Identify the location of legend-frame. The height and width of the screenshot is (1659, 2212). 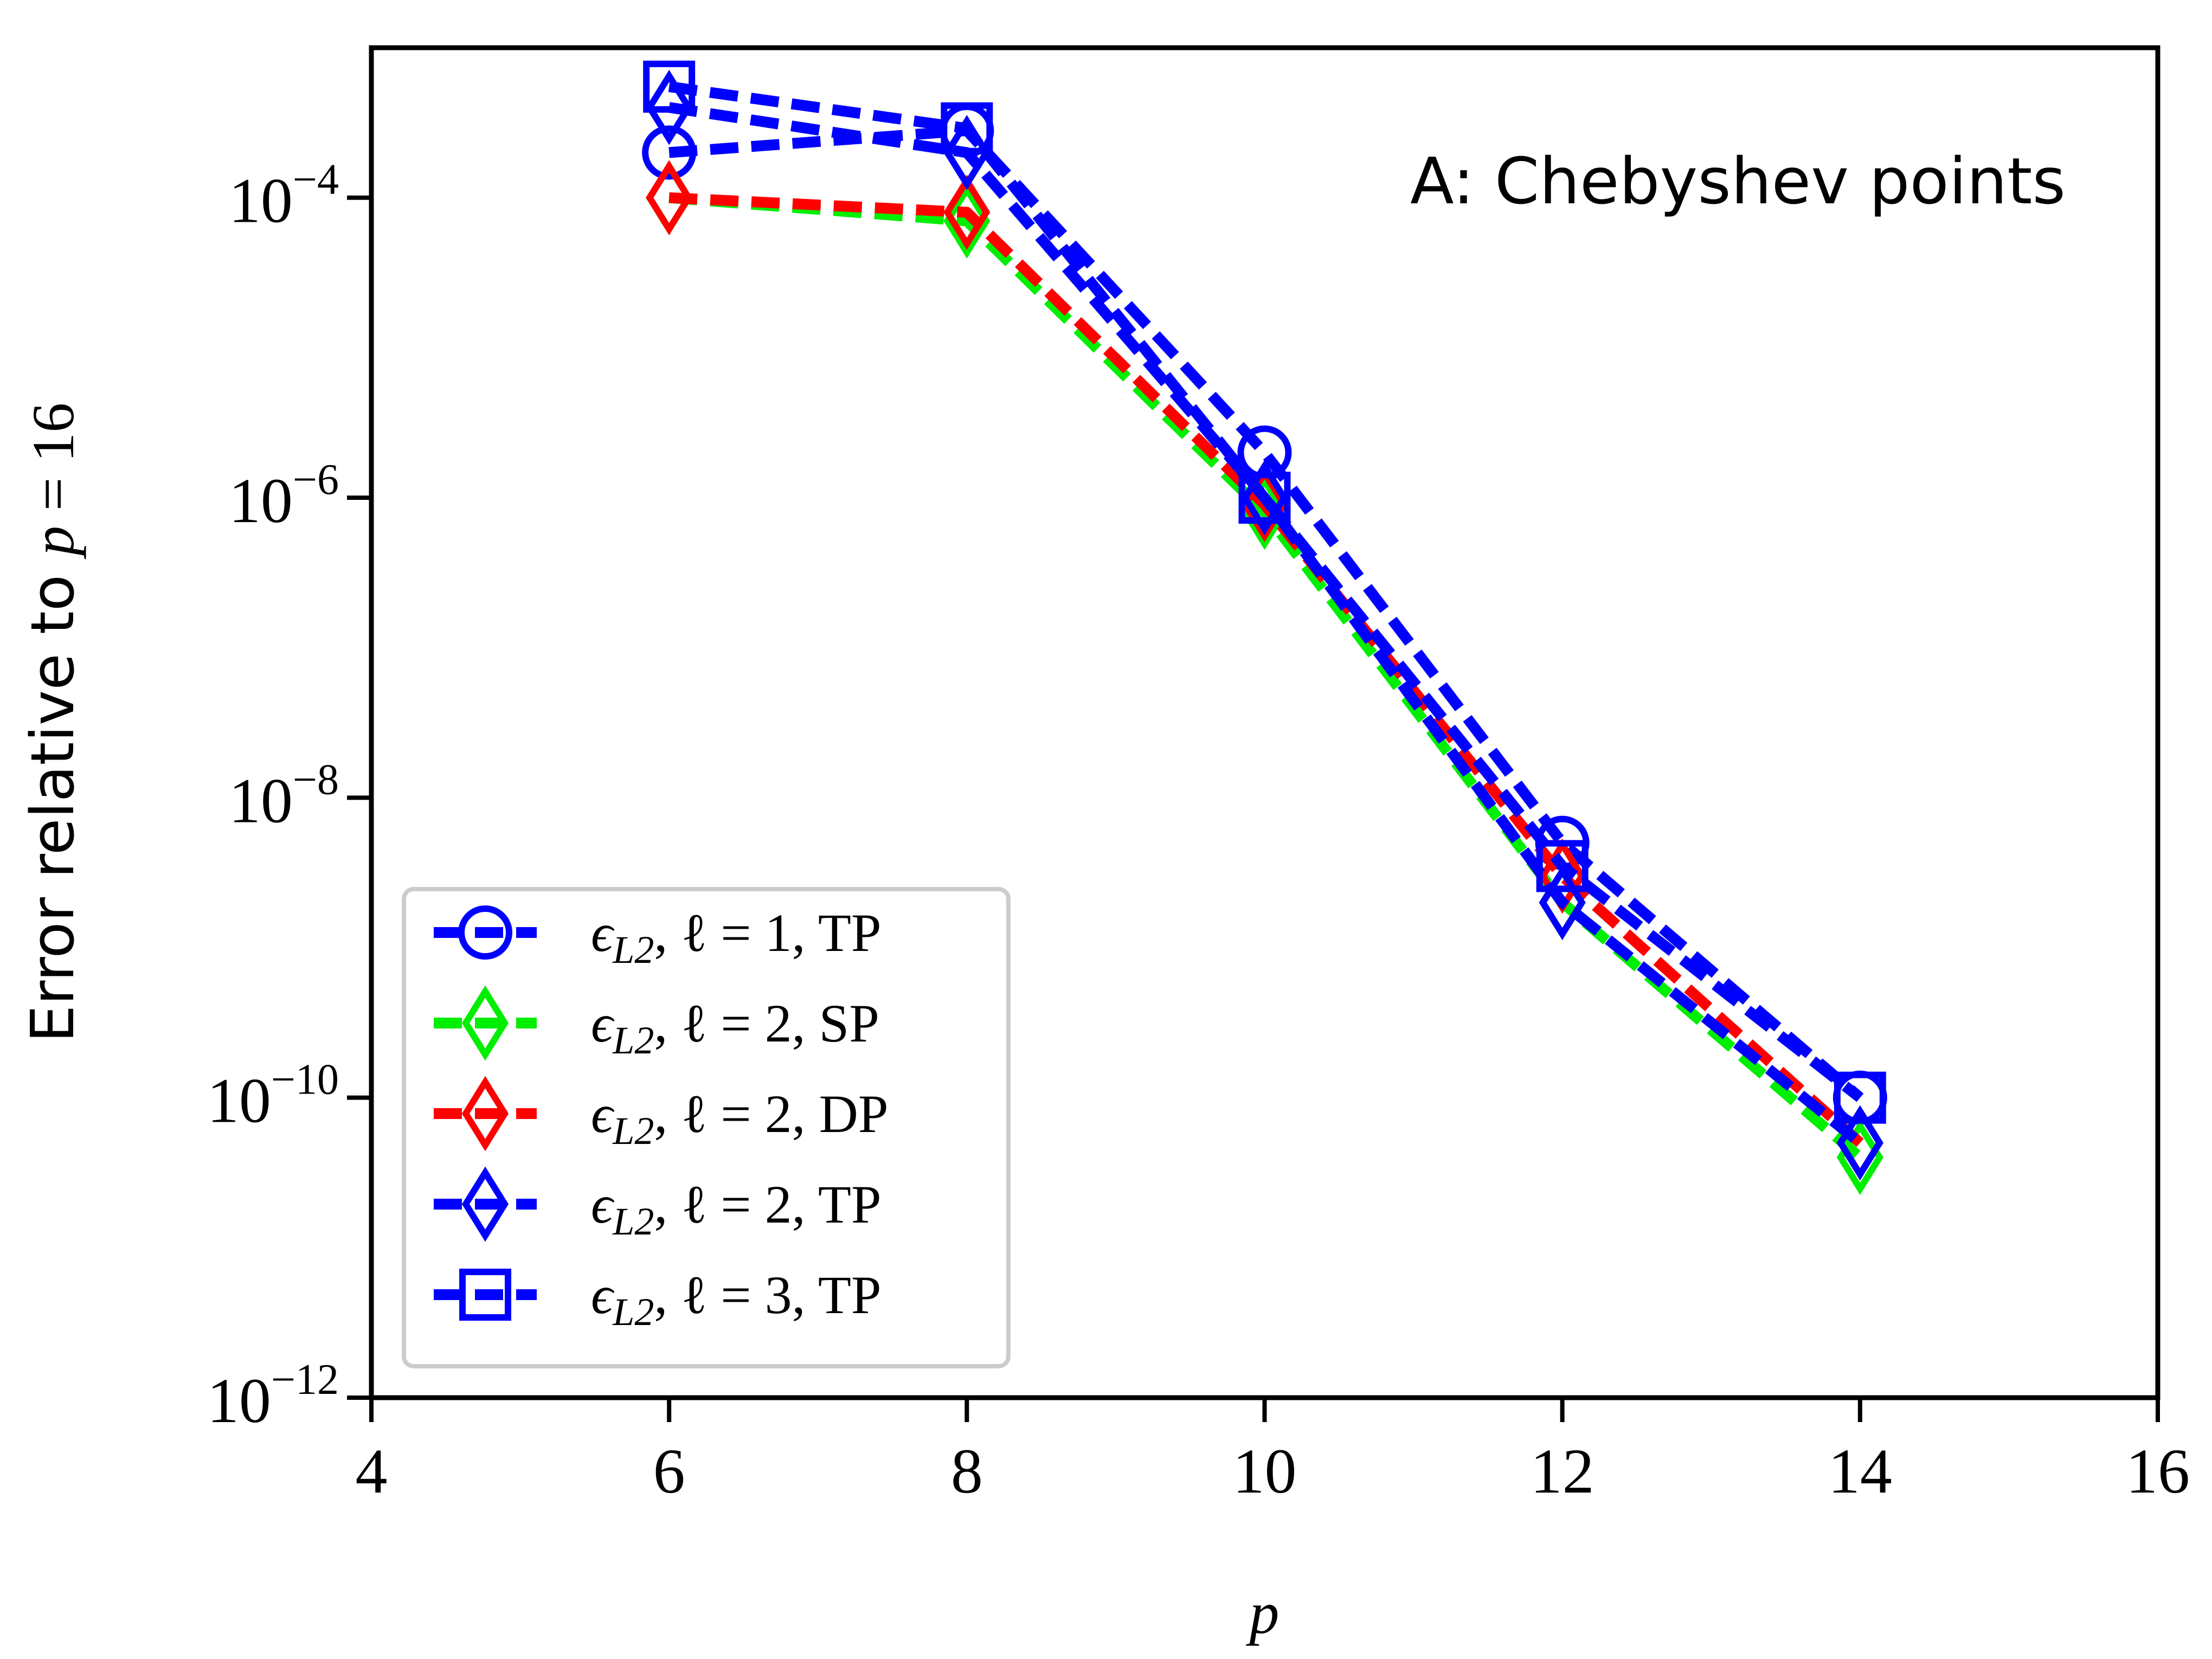
(706, 1127).